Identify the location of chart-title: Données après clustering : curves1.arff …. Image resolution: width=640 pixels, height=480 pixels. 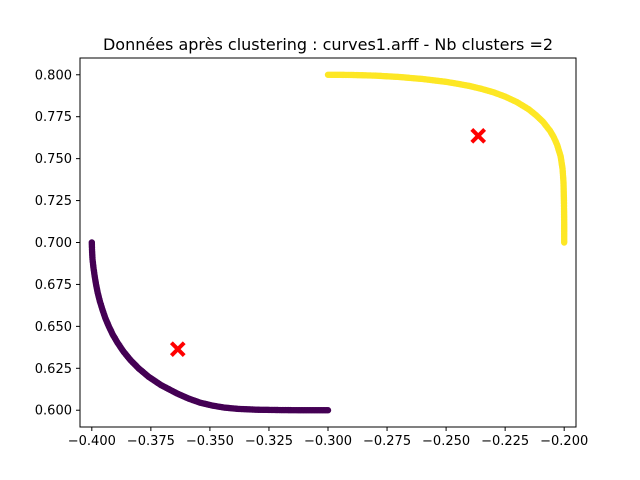
(328, 44).